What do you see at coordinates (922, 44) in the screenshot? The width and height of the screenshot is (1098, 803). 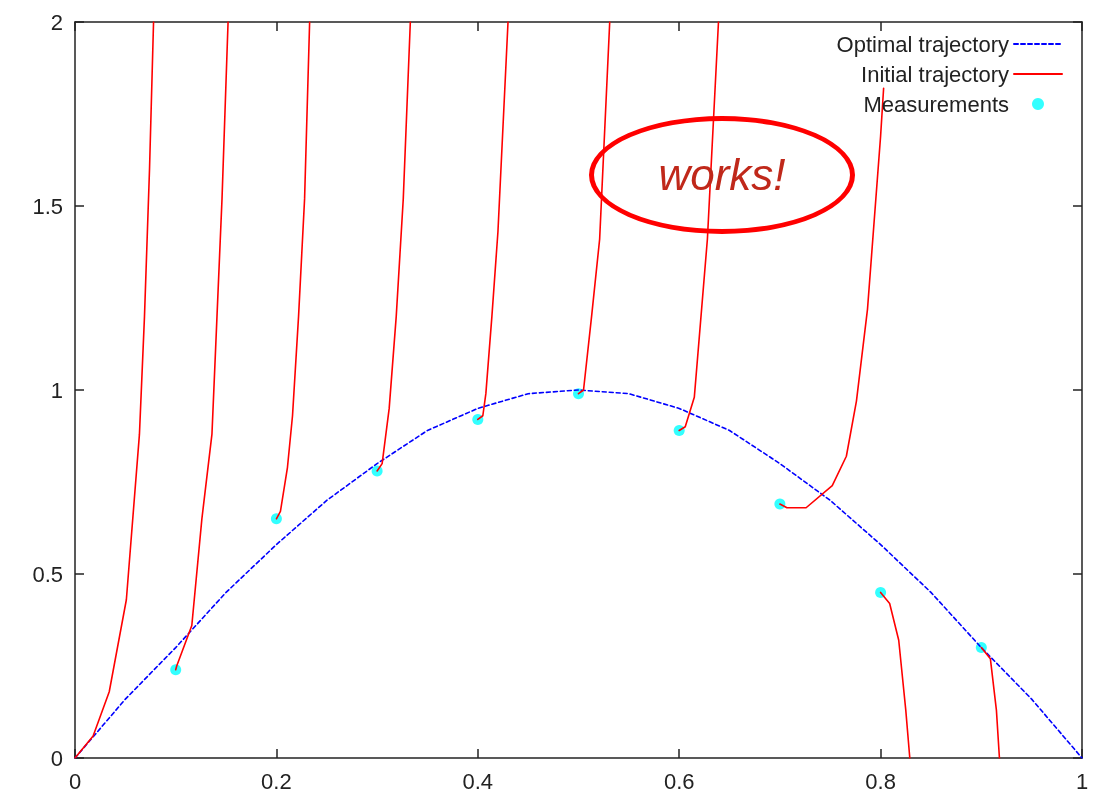 I see `legend-label: Optimal trajectory` at bounding box center [922, 44].